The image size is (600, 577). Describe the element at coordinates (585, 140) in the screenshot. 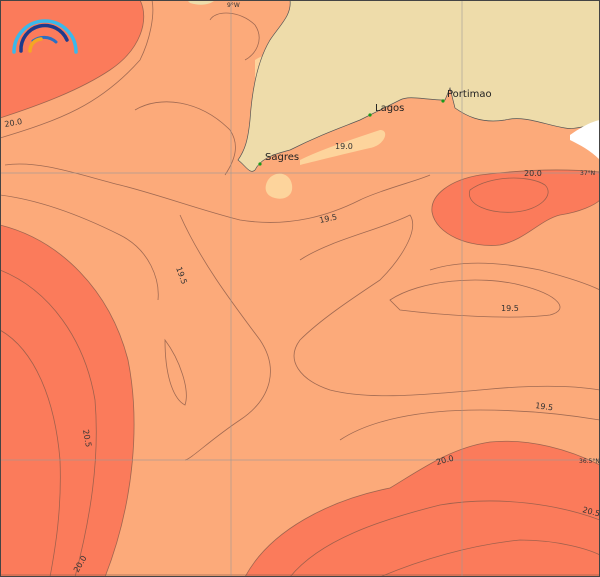

I see `no-data-region` at that location.